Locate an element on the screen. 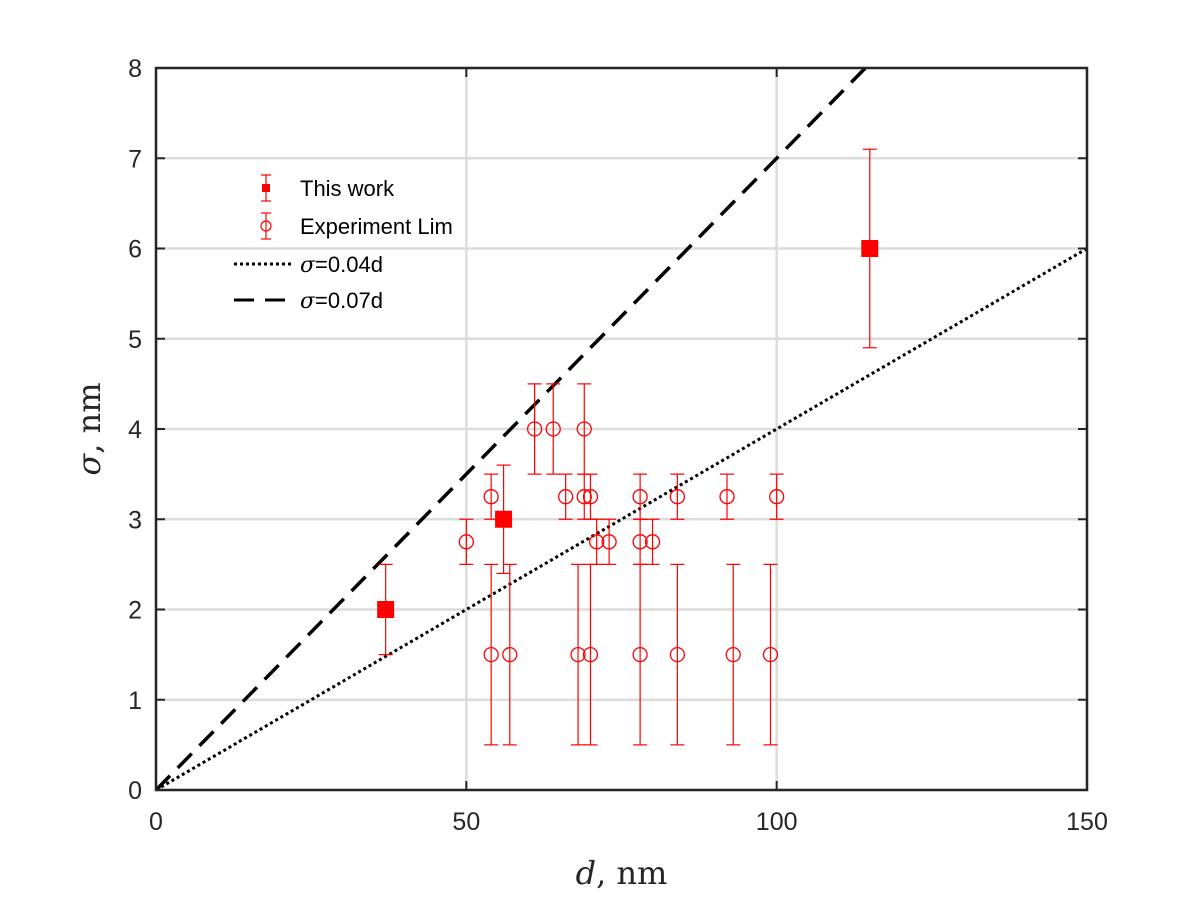  legend-label-experiment-lim: Experiment Lim is located at coordinates (376, 226).